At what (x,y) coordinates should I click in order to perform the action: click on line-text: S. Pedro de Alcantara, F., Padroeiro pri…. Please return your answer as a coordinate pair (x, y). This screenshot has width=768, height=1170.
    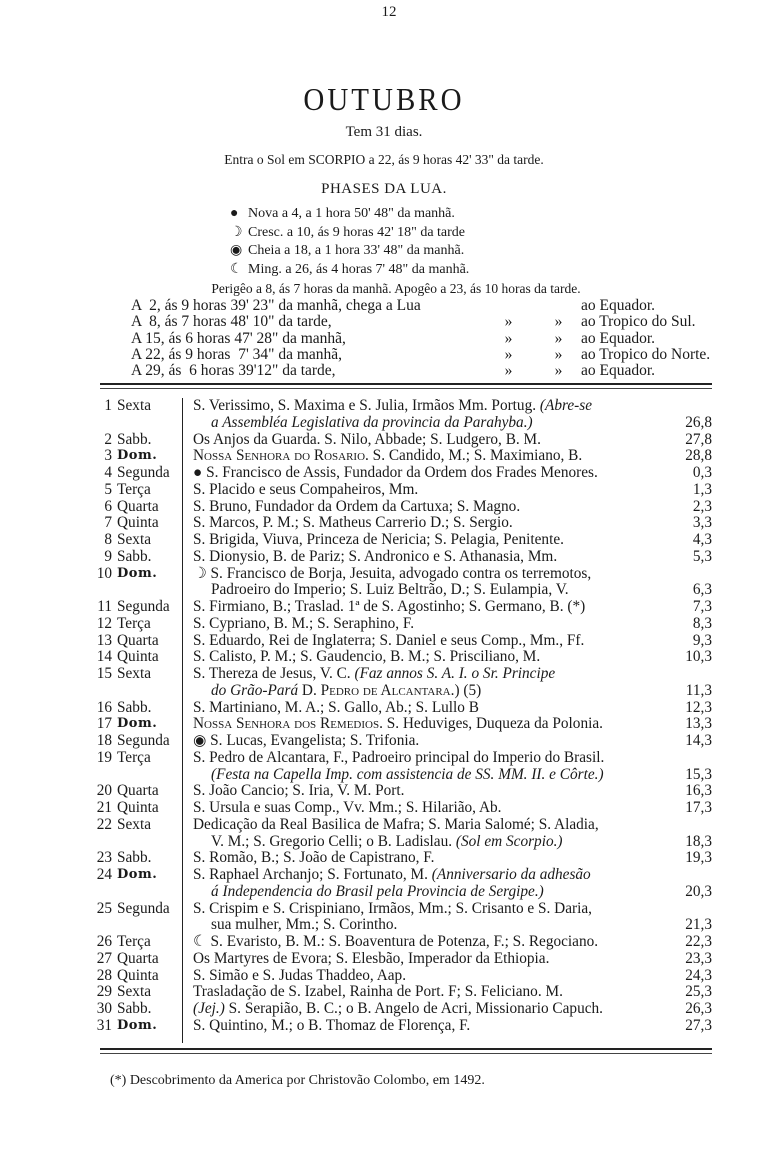
    Looking at the image, I should click on (430, 757).